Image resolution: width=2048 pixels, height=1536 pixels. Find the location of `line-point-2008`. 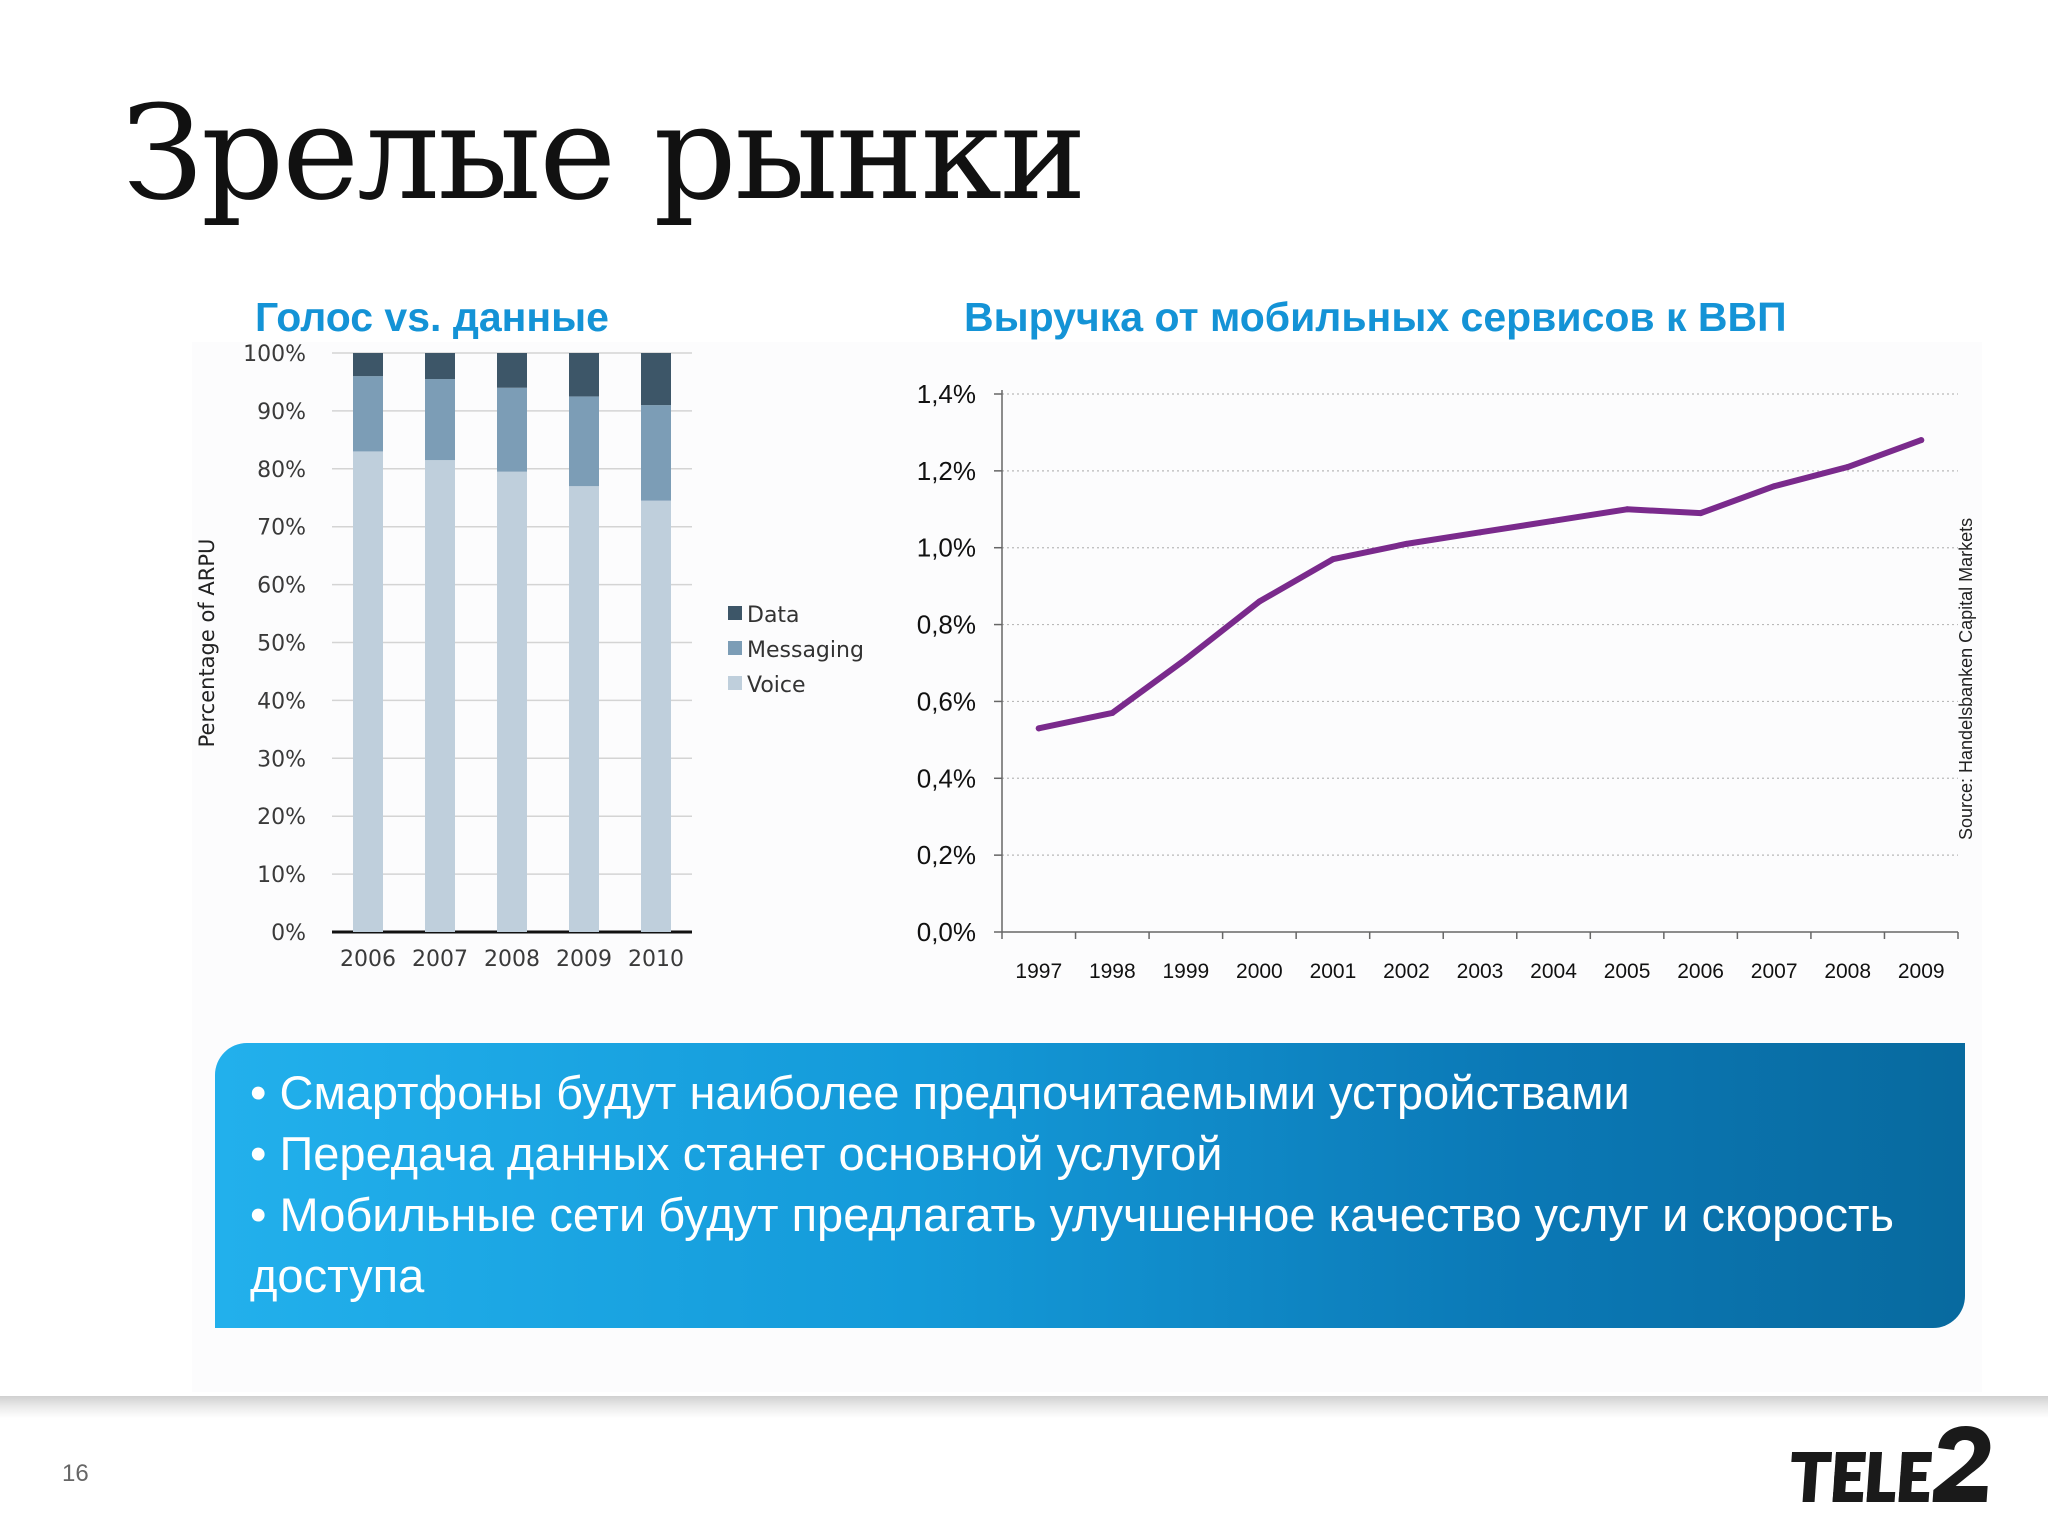

line-point-2008 is located at coordinates (1847, 467).